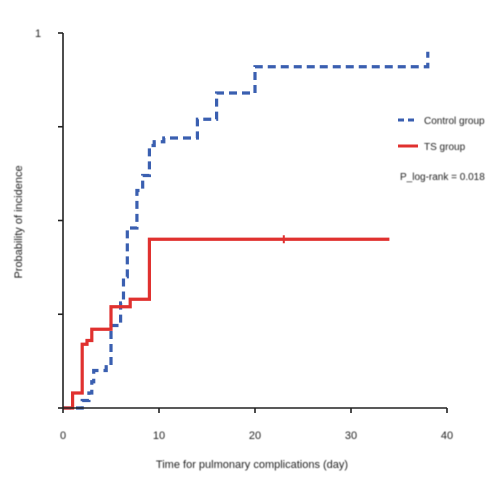  What do you see at coordinates (255, 436) in the screenshot?
I see `x-tick-label: 20` at bounding box center [255, 436].